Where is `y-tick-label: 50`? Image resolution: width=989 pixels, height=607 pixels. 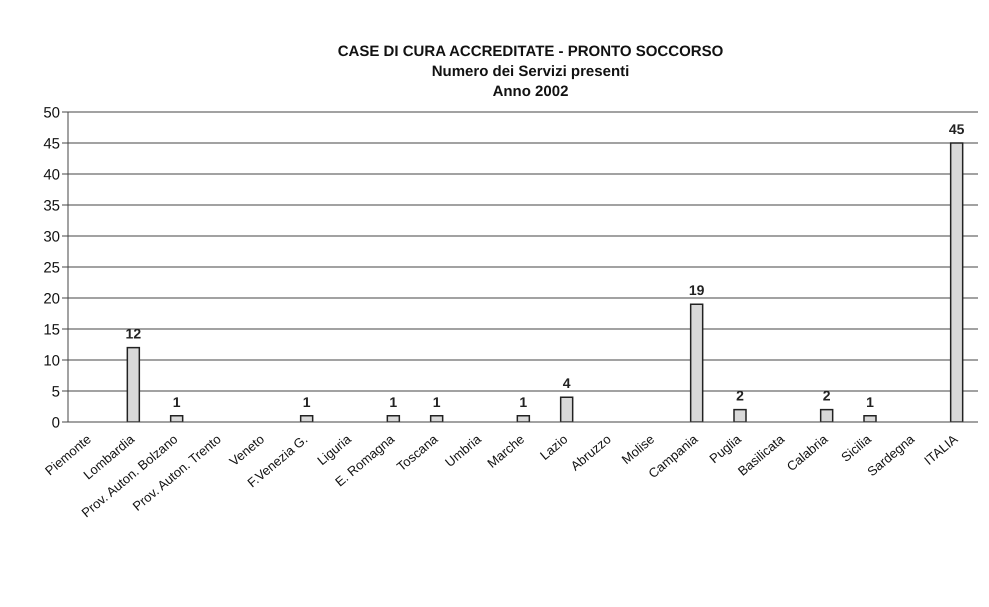
y-tick-label: 50 is located at coordinates (51, 113).